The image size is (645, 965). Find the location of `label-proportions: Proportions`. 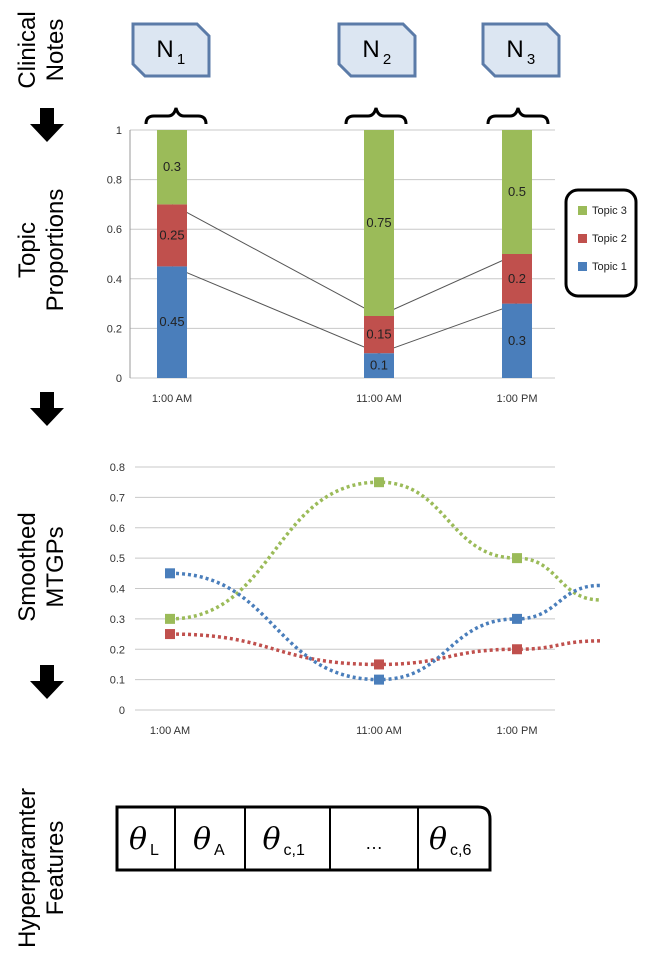

label-proportions: Proportions is located at coordinates (55, 250).